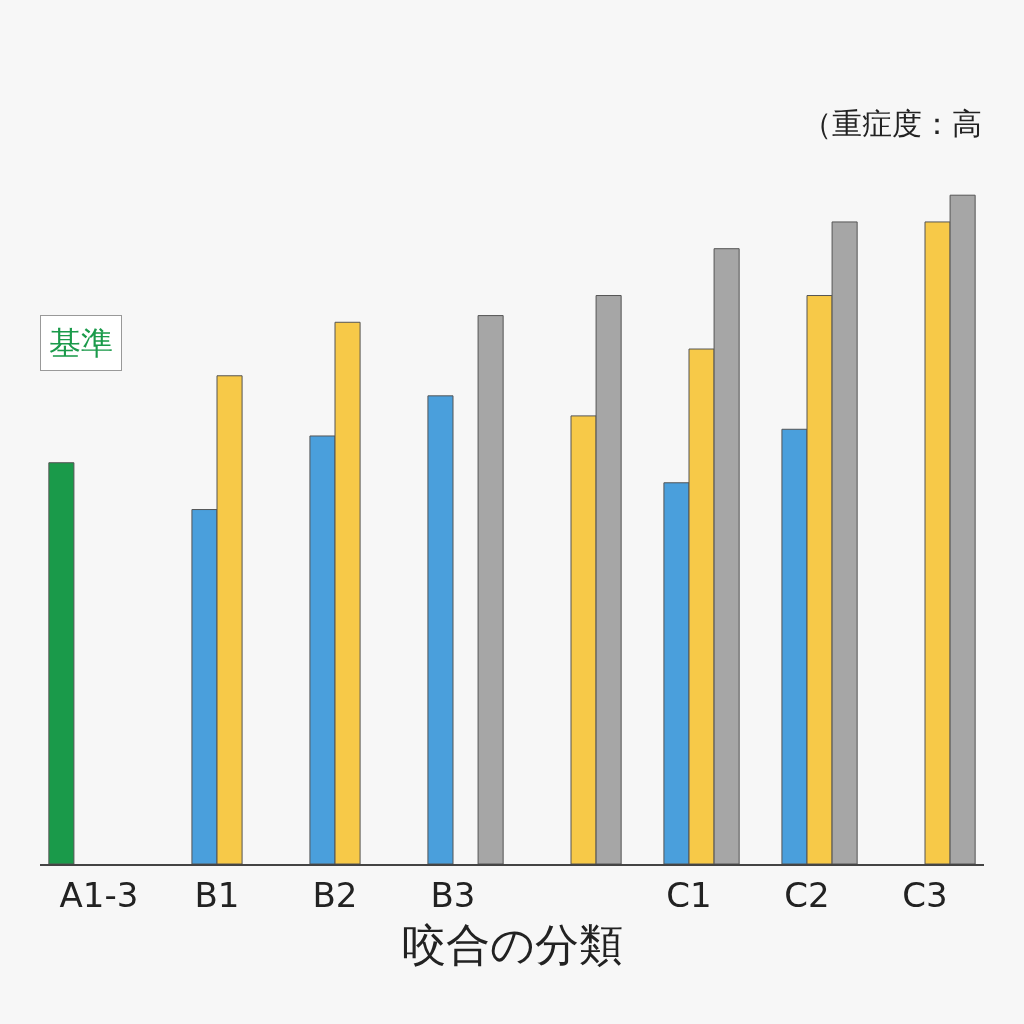 The image size is (1024, 1024). What do you see at coordinates (689, 894) in the screenshot?
I see `x-tick-label: C1` at bounding box center [689, 894].